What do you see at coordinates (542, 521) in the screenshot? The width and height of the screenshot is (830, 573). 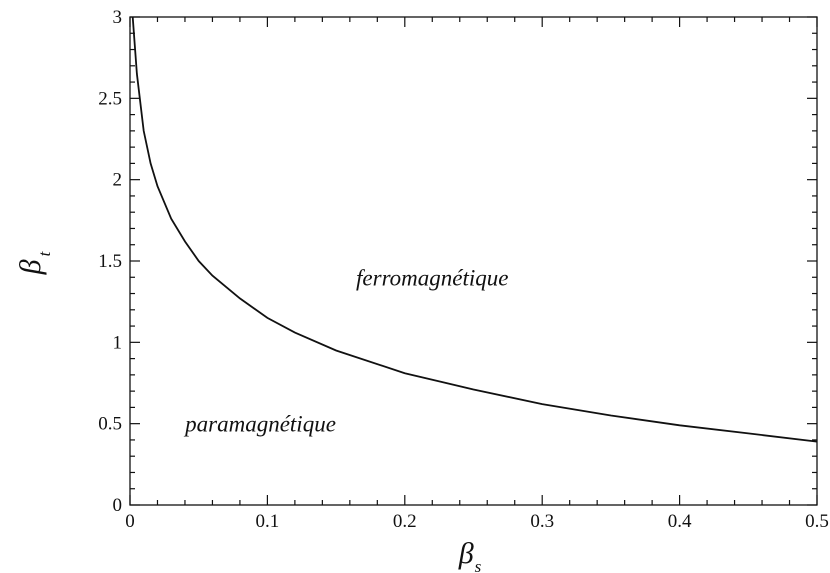 I see `x-tick-label: 0.3` at bounding box center [542, 521].